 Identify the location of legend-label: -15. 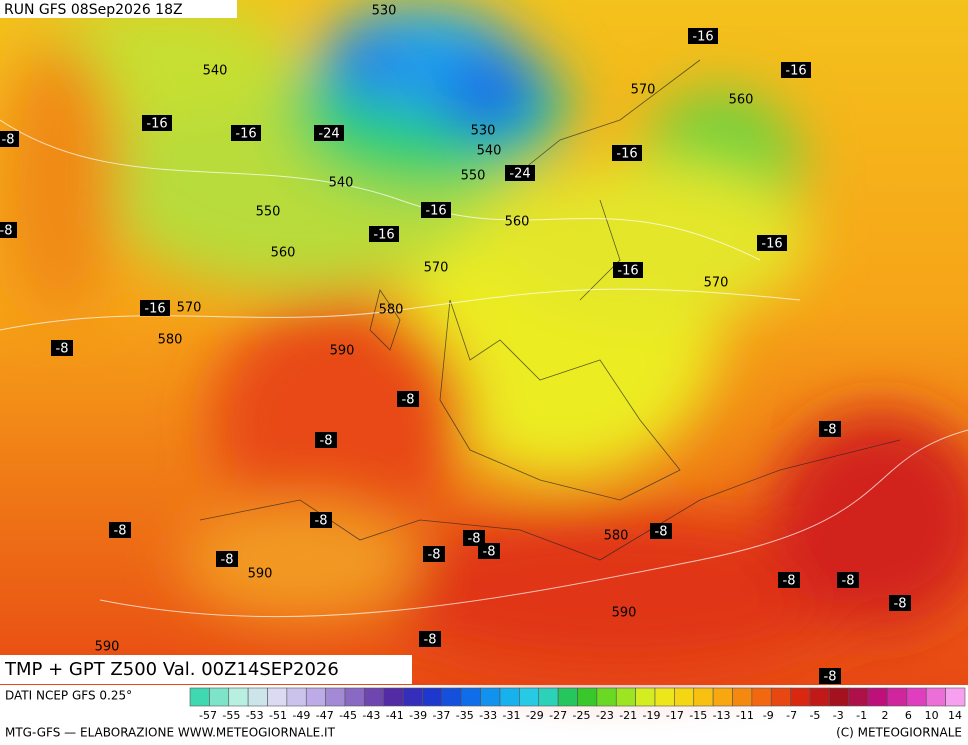
(698, 715).